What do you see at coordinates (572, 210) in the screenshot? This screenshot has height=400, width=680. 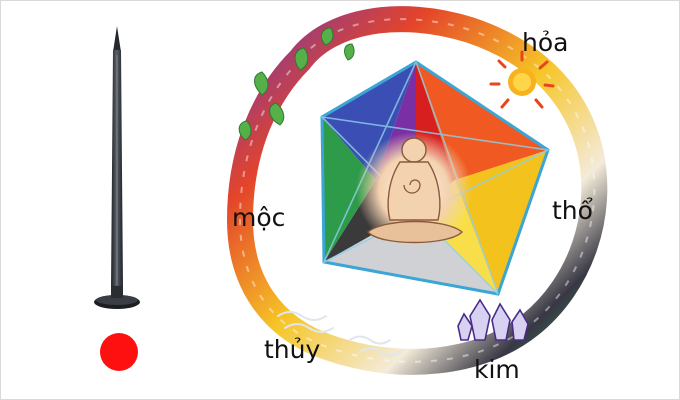 I see `element-label-tho: thổ` at bounding box center [572, 210].